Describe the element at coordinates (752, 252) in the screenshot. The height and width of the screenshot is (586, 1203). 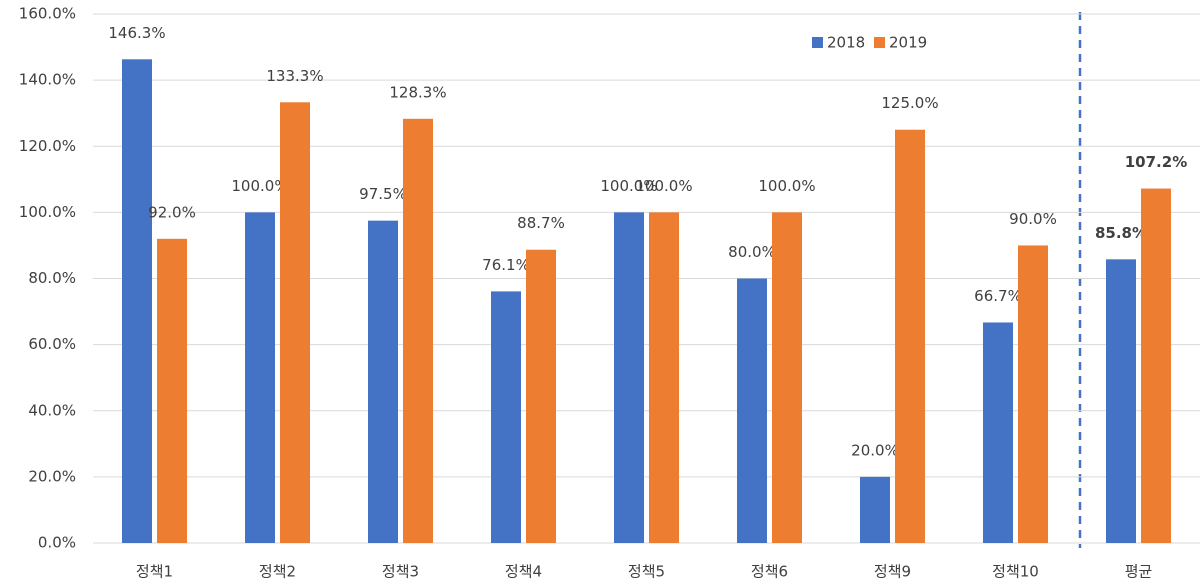
I see `data-label: 80.0%` at that location.